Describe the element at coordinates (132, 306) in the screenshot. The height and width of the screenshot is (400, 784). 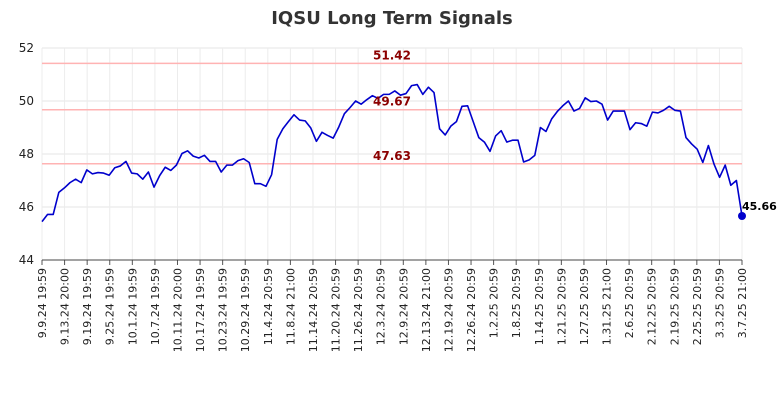
I see `x-tick-label: 10.1.24 19:59` at that location.